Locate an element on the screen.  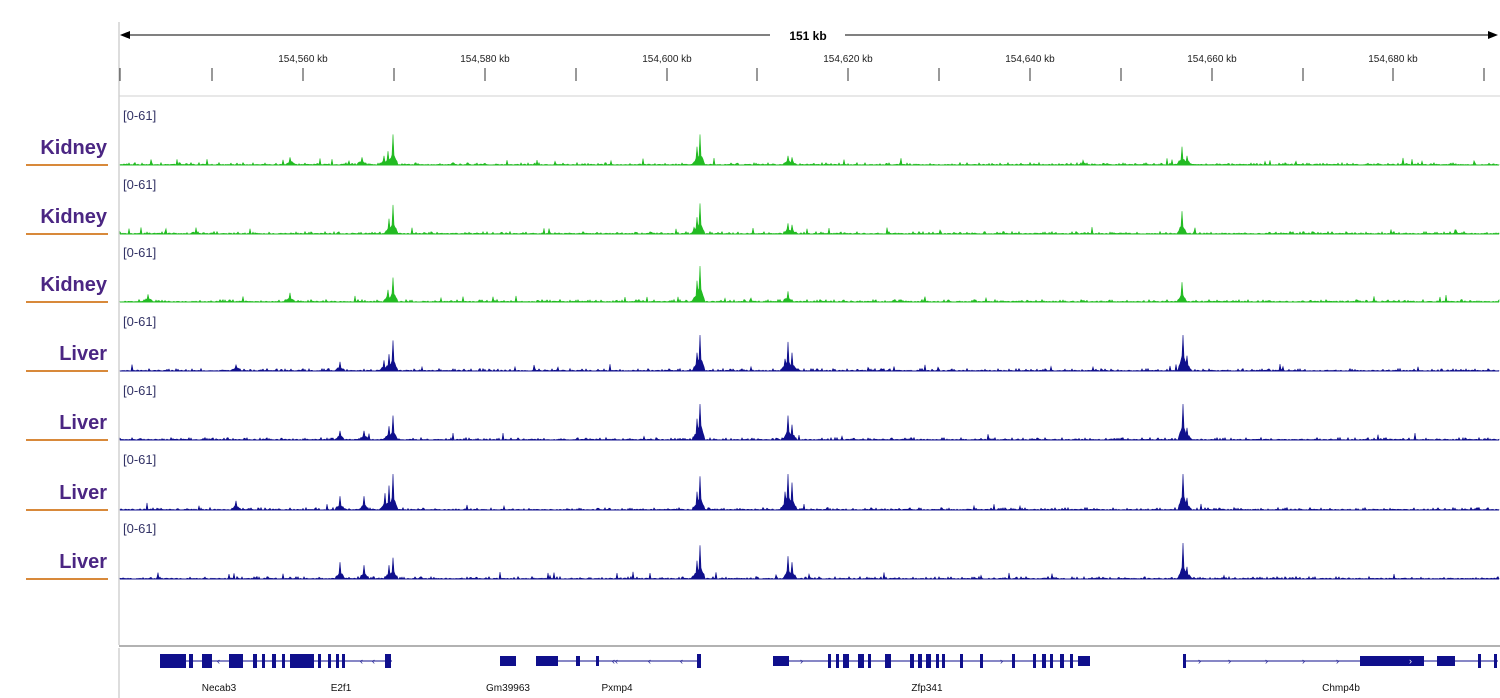
track-label-liver-4: Liver is located at coordinates (83, 562).